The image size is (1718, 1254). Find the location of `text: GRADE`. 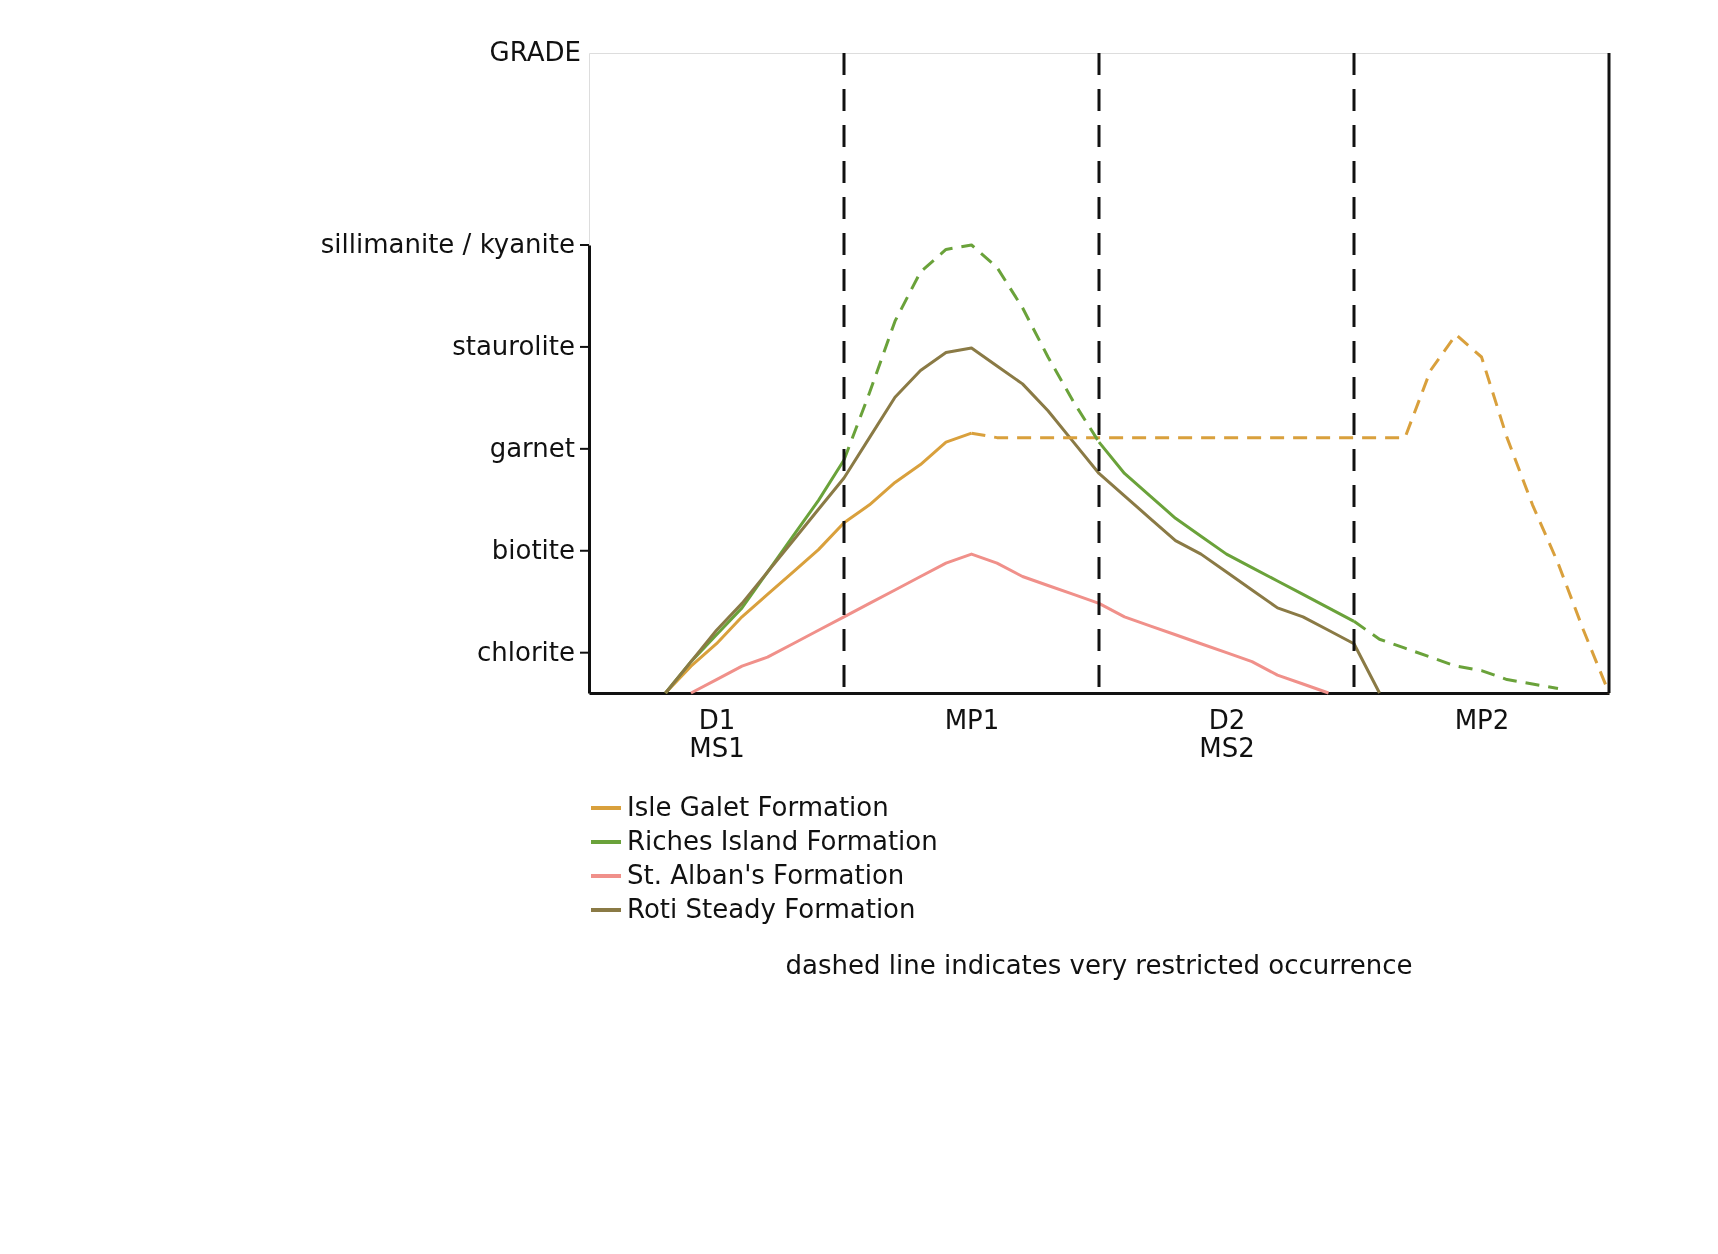

text: GRADE is located at coordinates (535, 52).